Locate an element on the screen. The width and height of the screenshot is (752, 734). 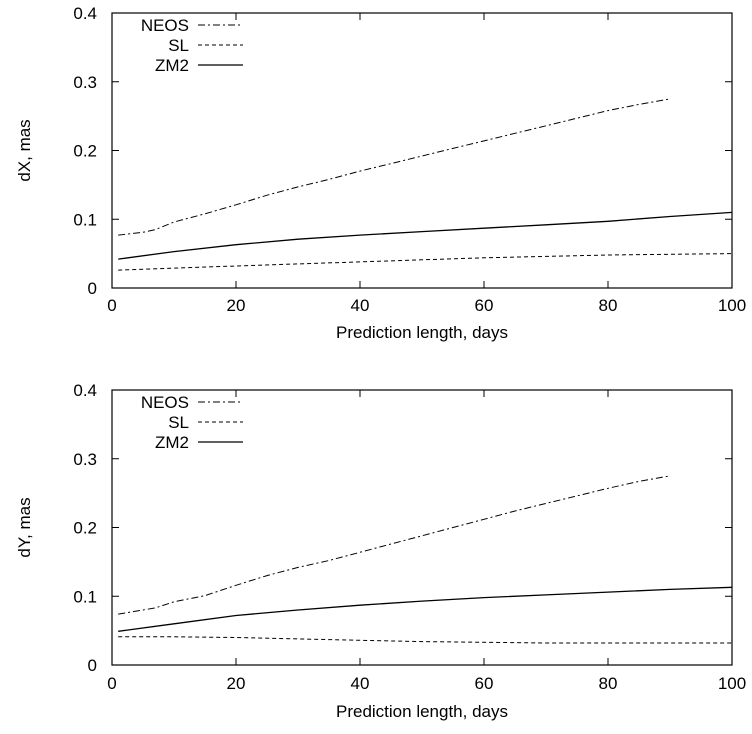
chart-2-series-neos-line is located at coordinates (394, 545).